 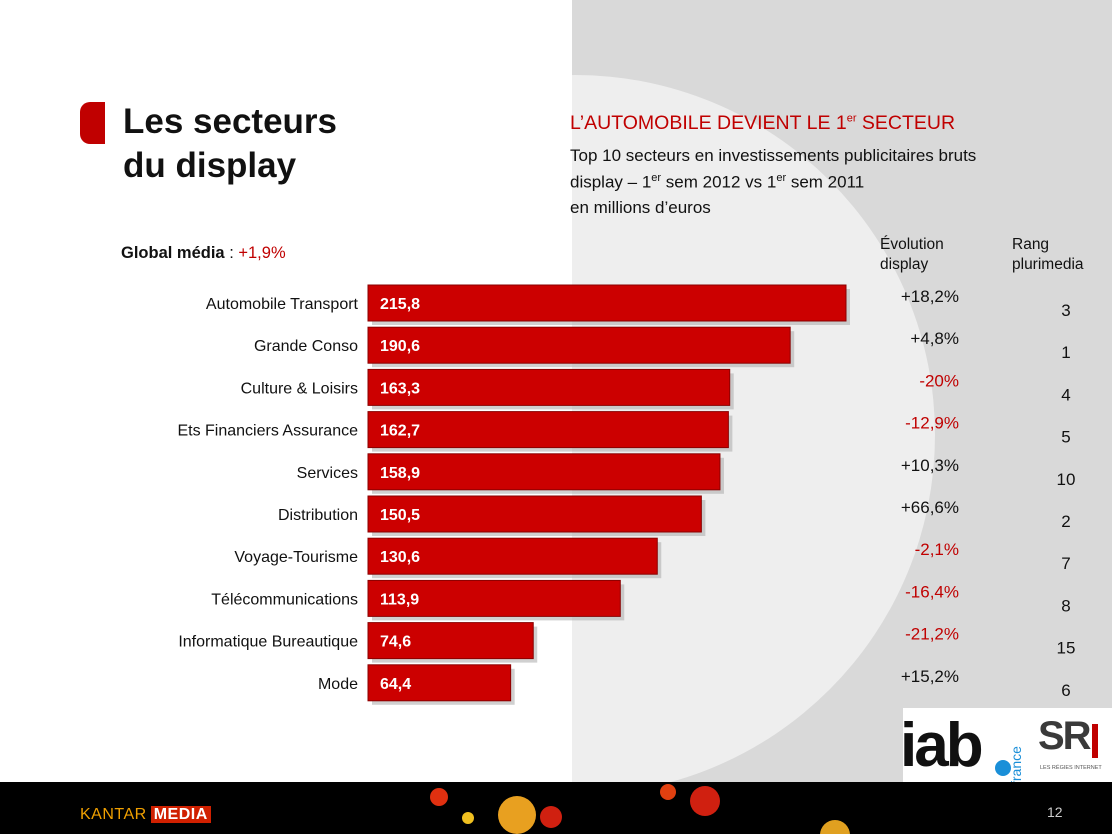 What do you see at coordinates (1065, 736) in the screenshot?
I see `sri-logo: SR` at bounding box center [1065, 736].